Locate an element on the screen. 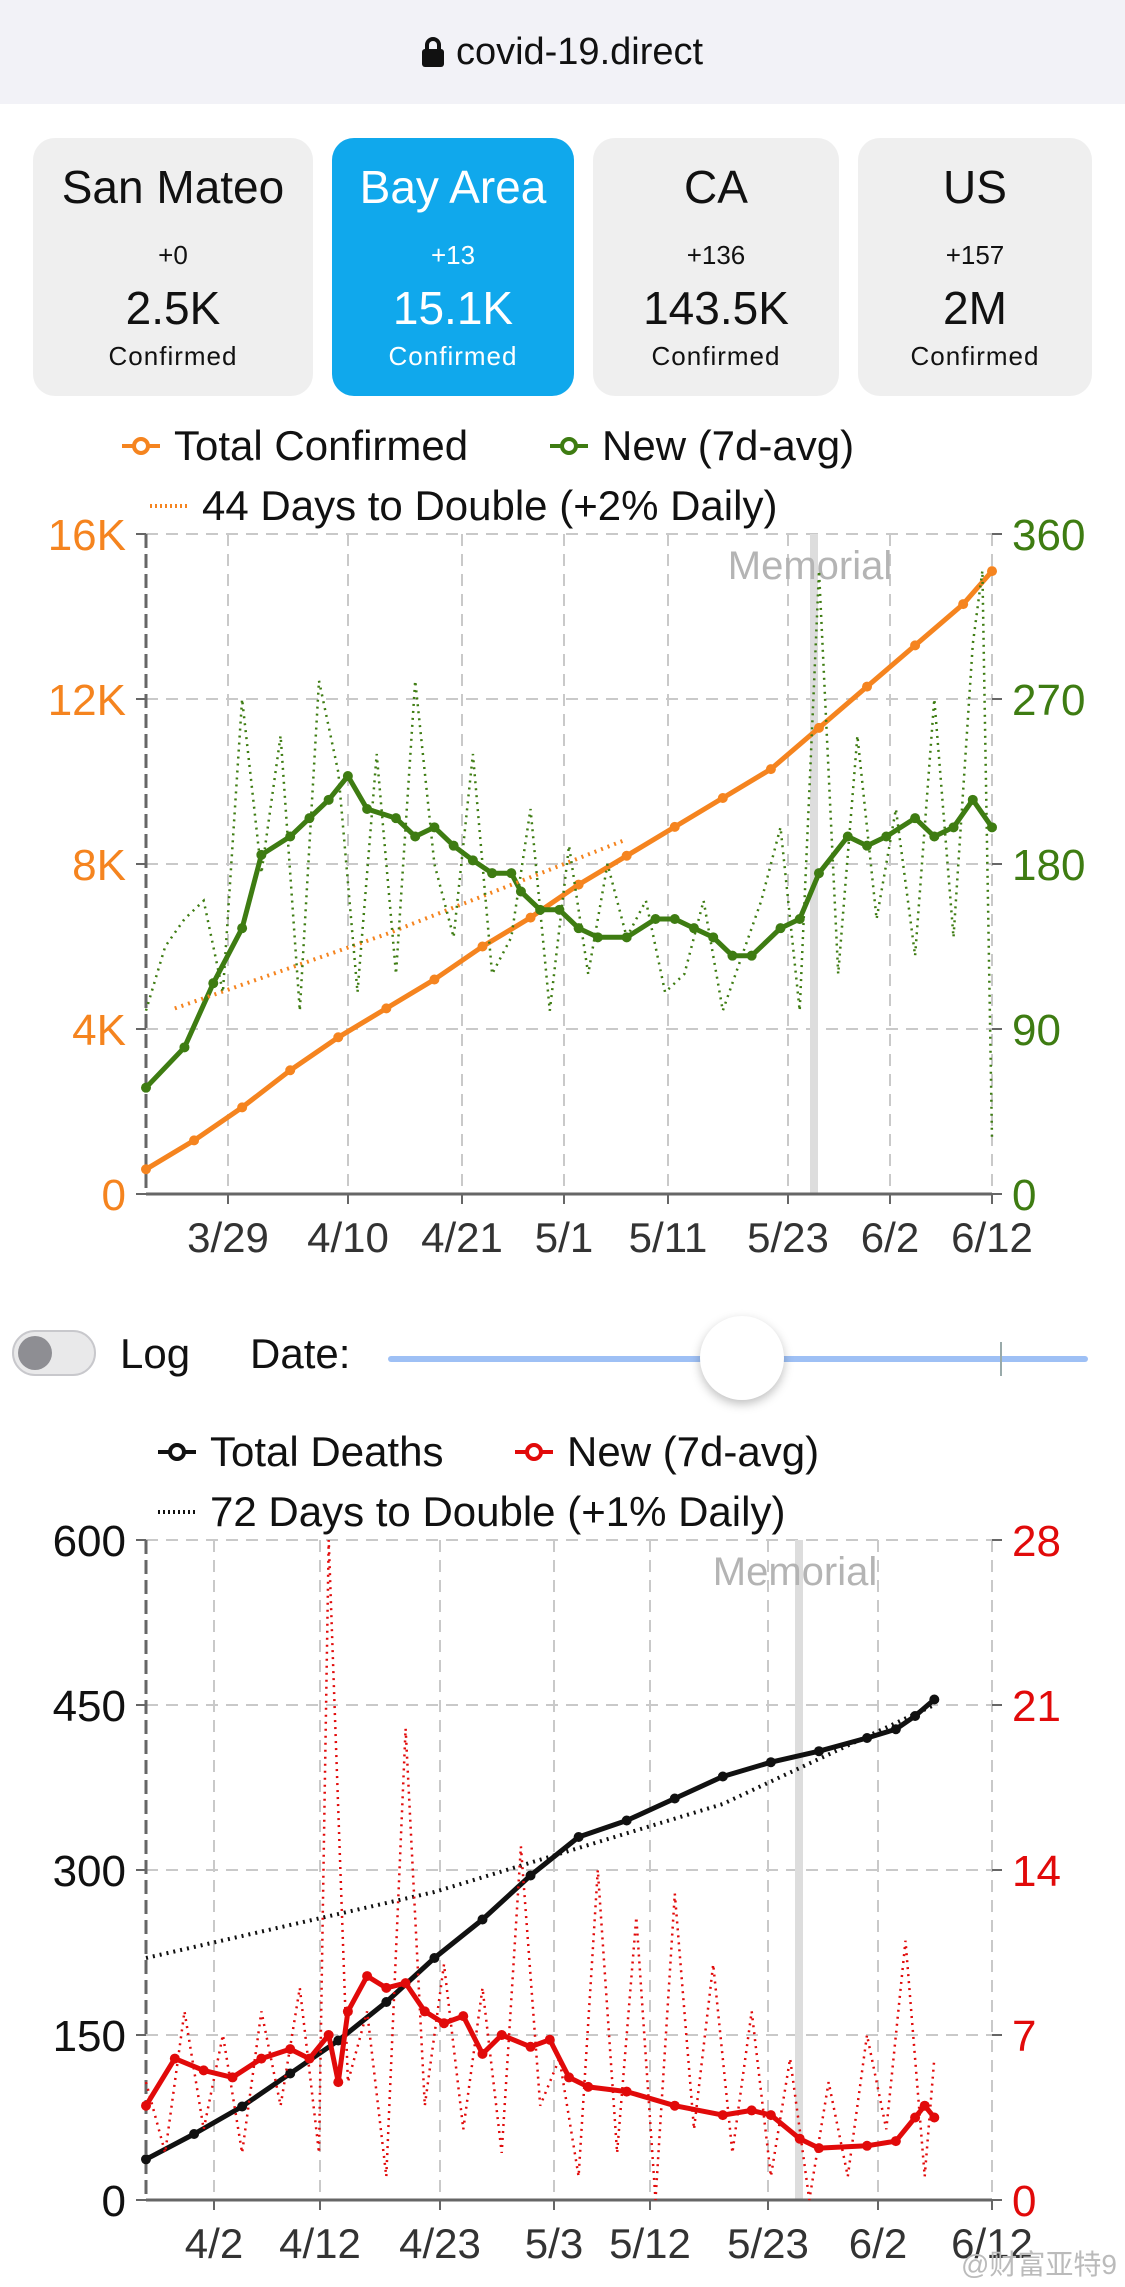 This screenshot has width=1125, height=2287. y-left-tick-label: 16K is located at coordinates (87, 535).